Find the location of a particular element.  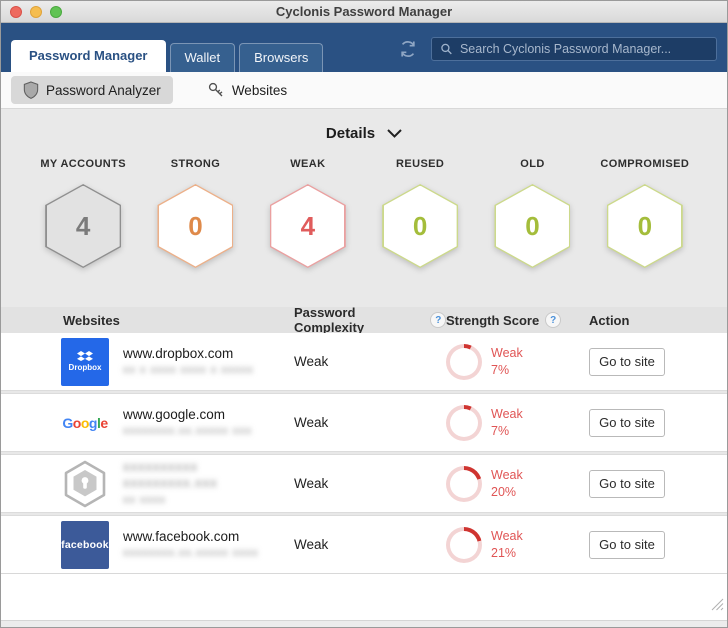

empty-table-area is located at coordinates (364, 596).